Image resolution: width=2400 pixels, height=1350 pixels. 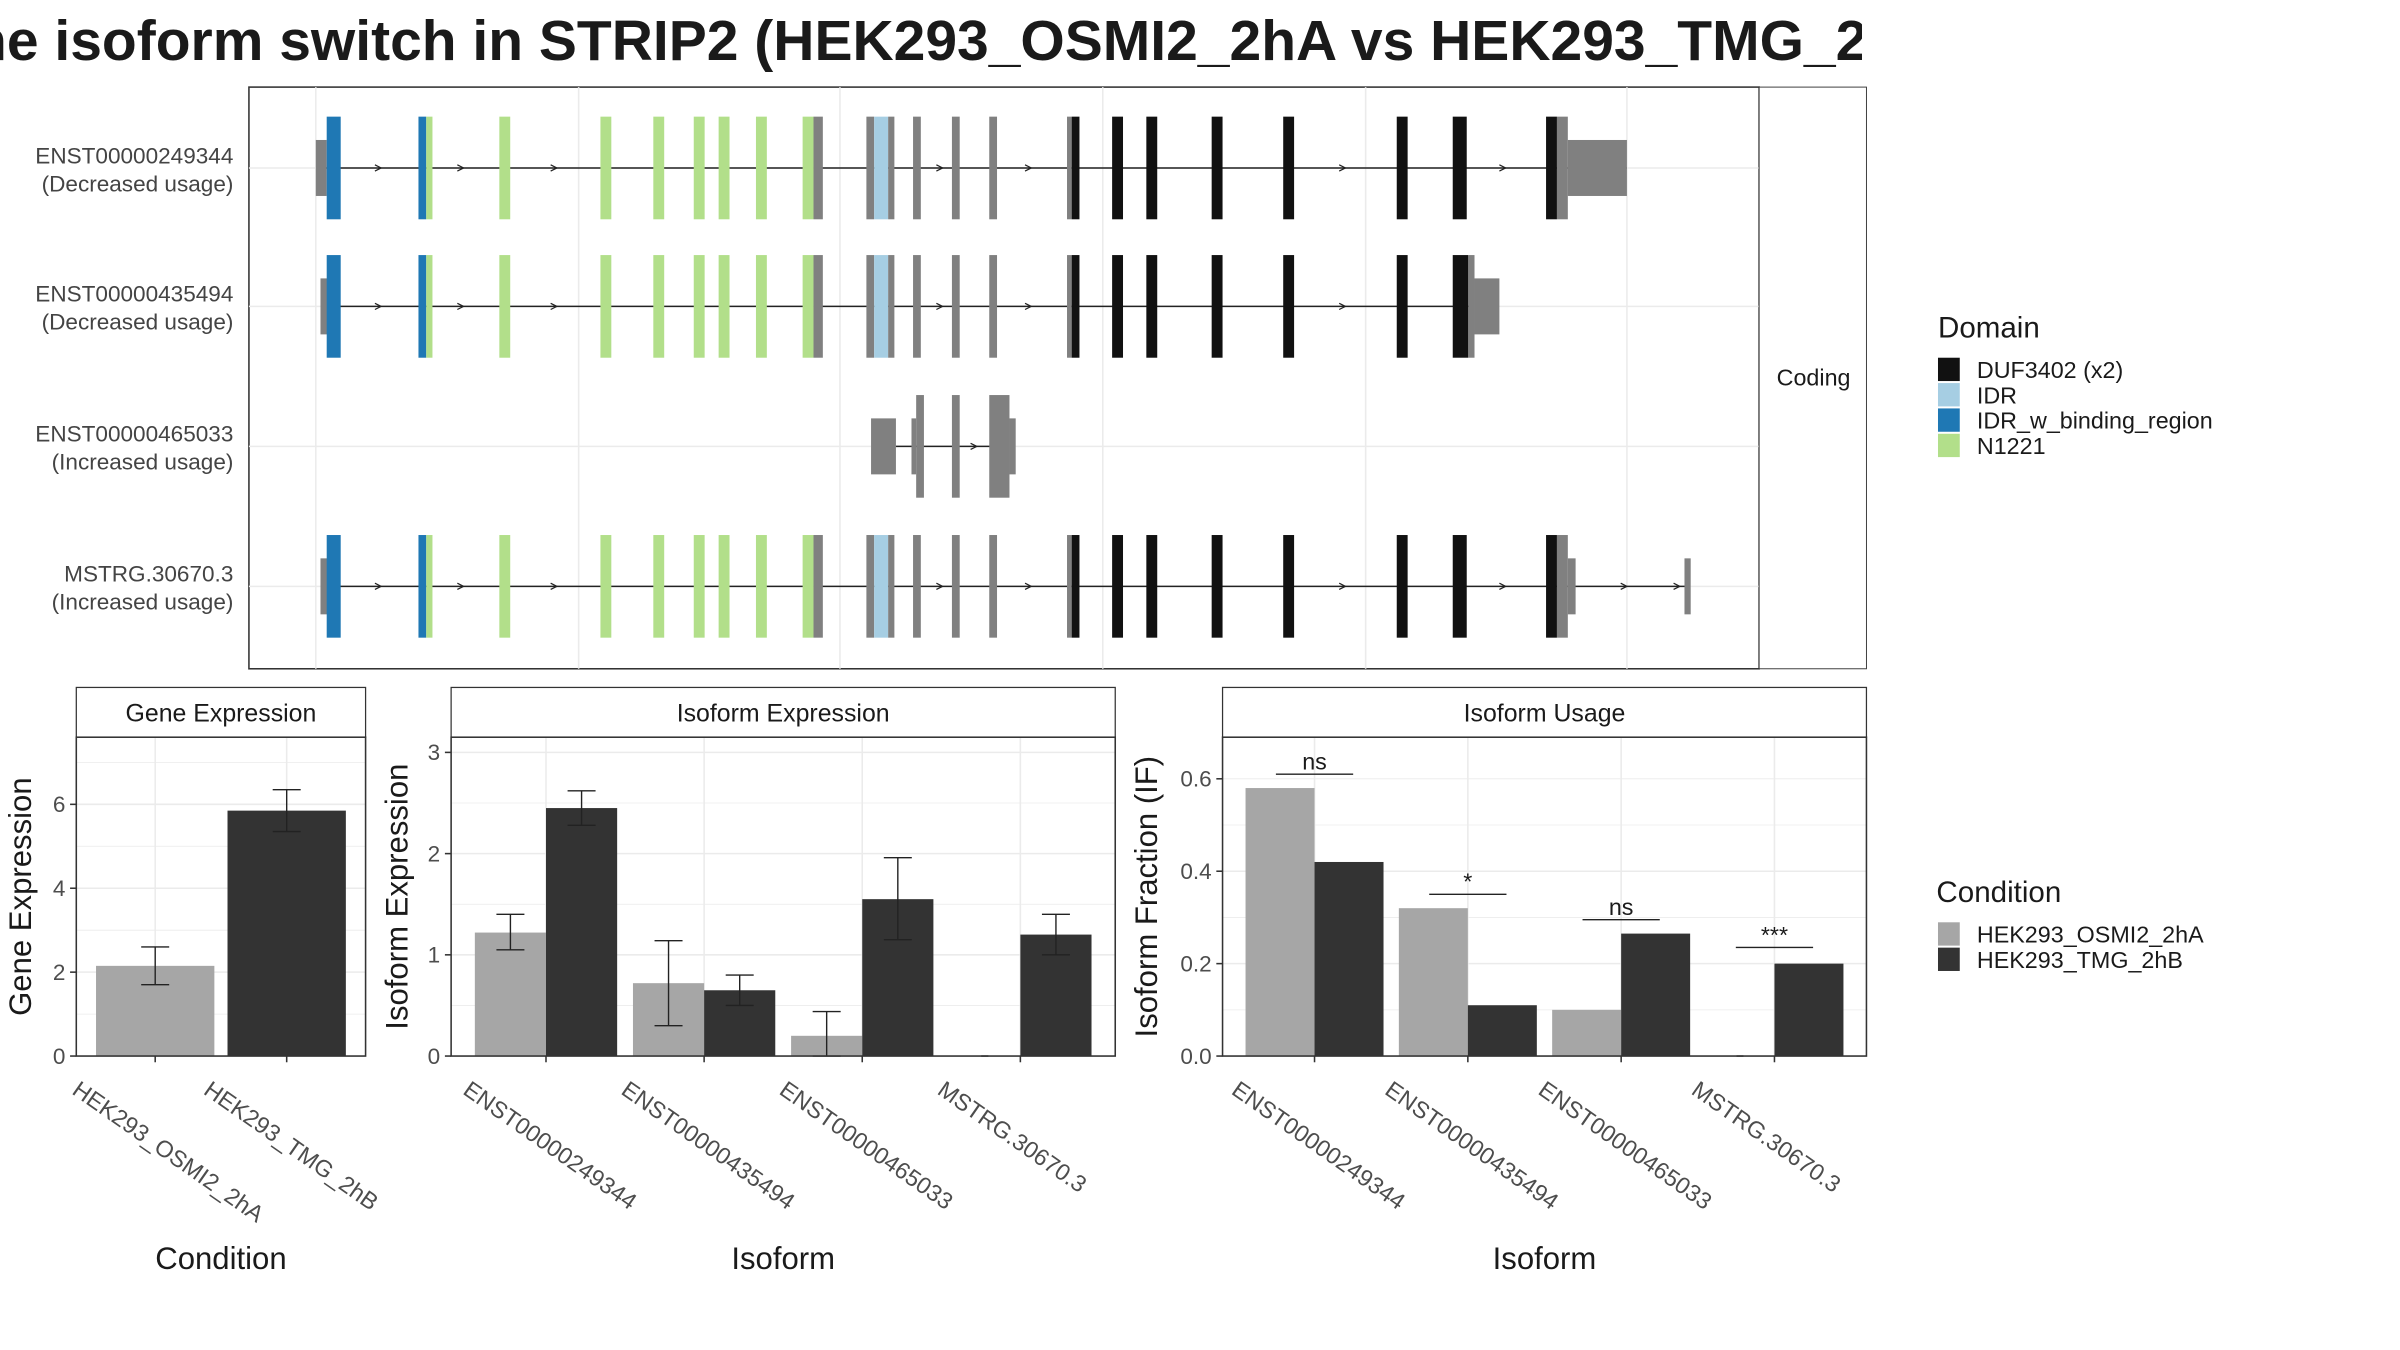 I want to click on y-axis-title: Gene Expression, so click(x=20, y=896).